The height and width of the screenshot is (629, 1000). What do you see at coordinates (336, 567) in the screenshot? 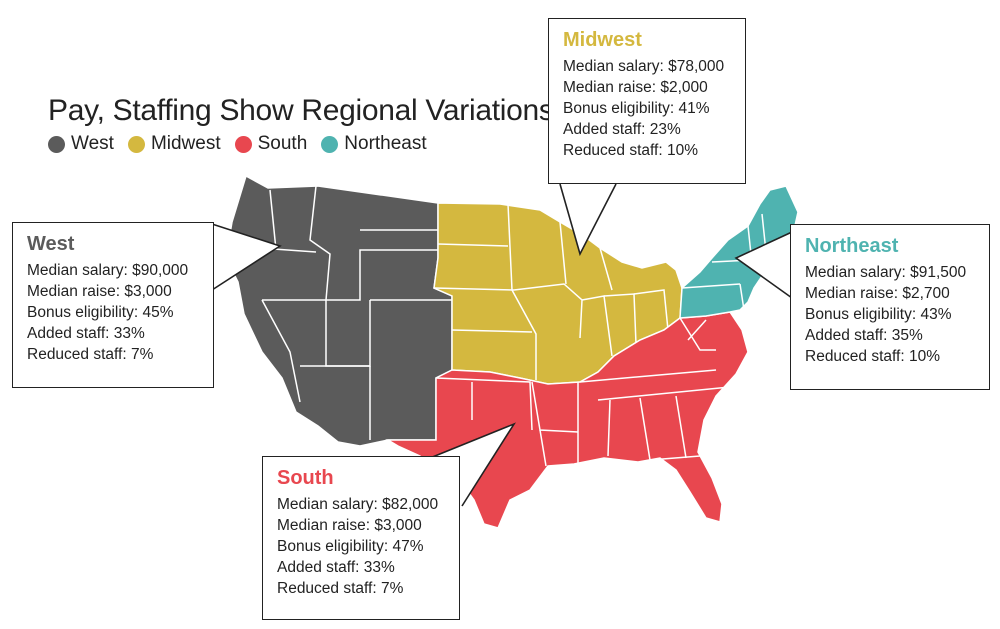
I see `south-added-staff: Added staff: 33%` at bounding box center [336, 567].